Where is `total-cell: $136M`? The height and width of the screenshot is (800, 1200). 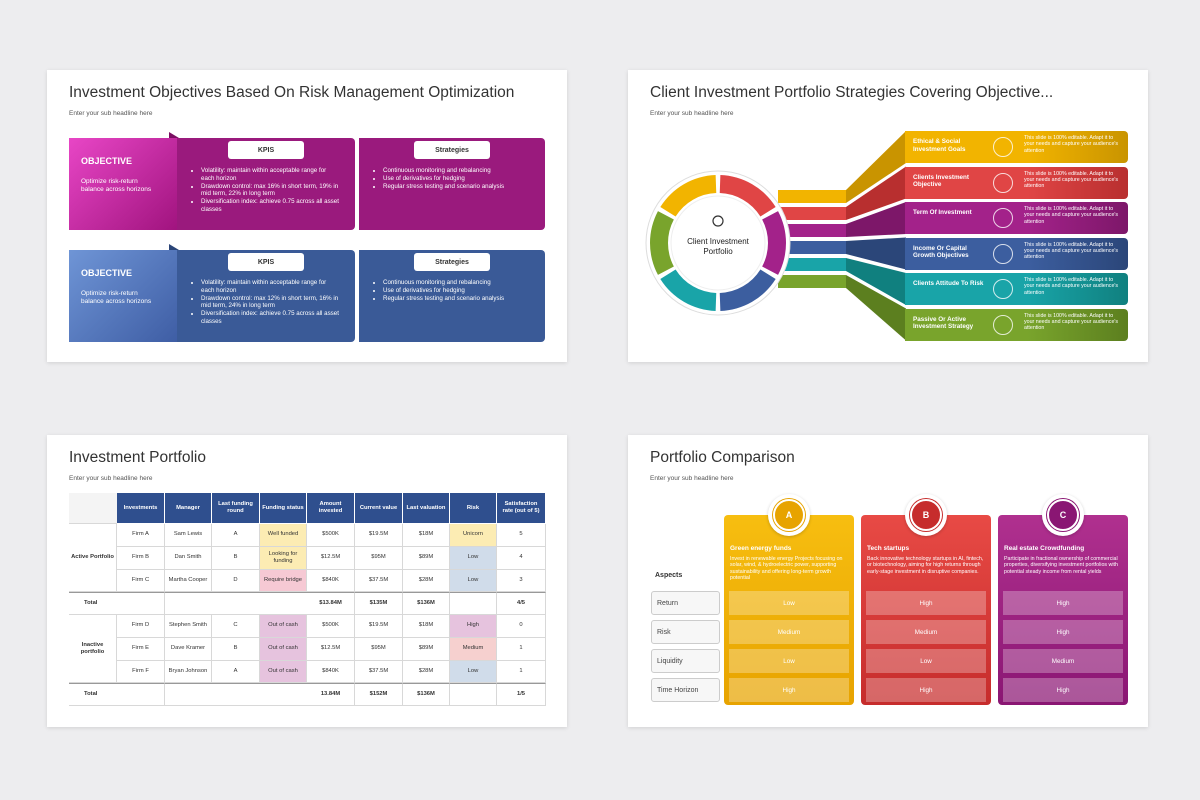 total-cell: $136M is located at coordinates (426, 694).